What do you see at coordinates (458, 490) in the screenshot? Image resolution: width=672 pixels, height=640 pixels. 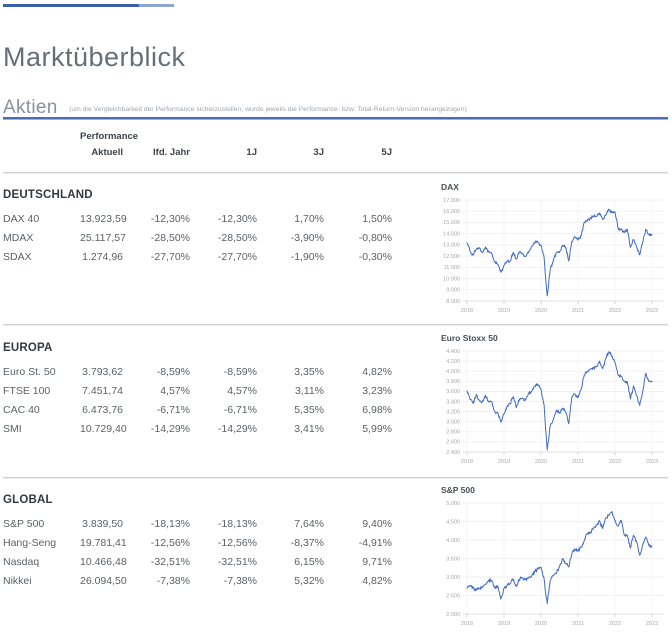 I see `sp500-chart-title: S&P 500` at bounding box center [458, 490].